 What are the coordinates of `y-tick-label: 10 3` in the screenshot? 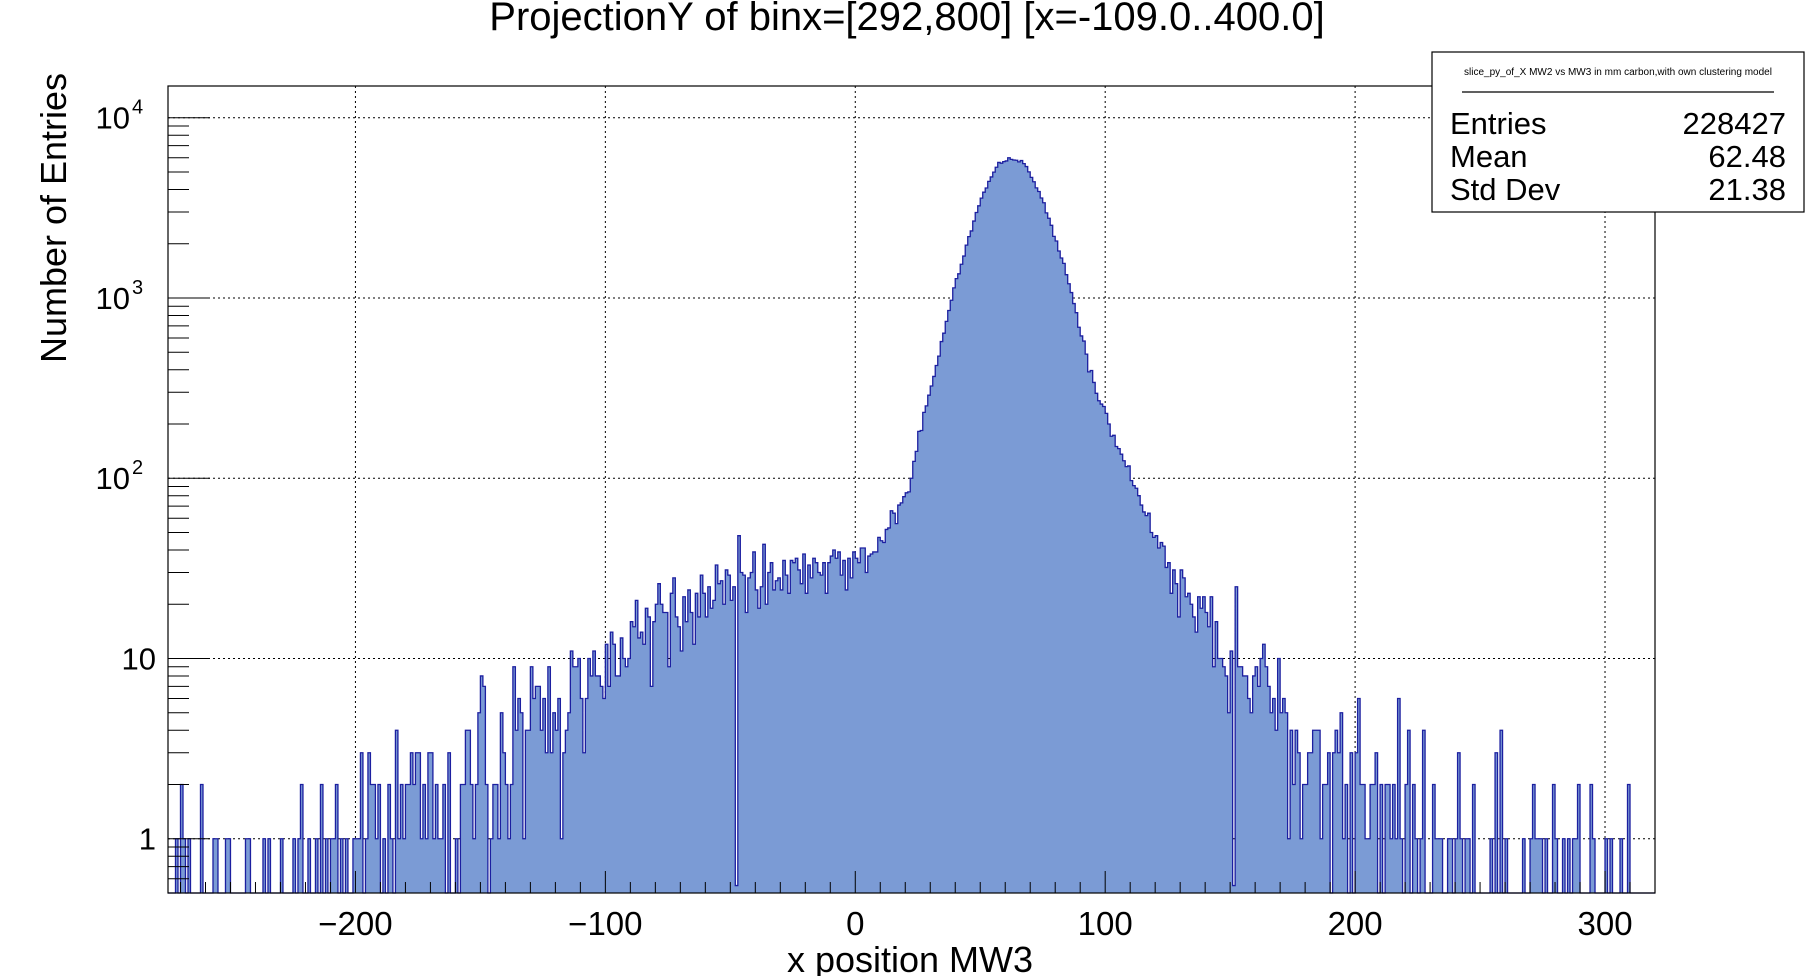 It's located at (120, 296).